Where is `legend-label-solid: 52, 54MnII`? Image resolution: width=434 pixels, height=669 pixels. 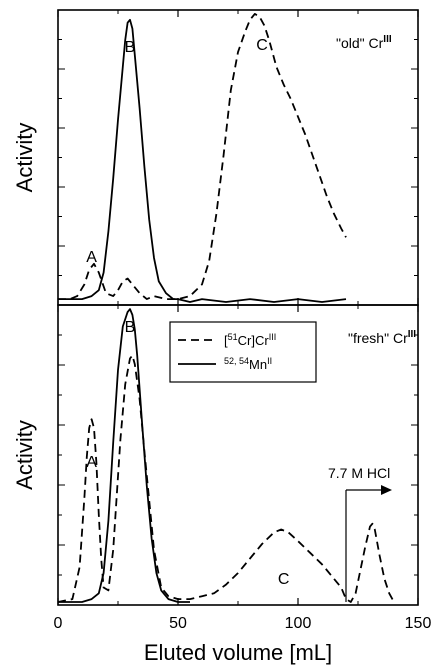 legend-label-solid: 52, 54MnII is located at coordinates (248, 364).